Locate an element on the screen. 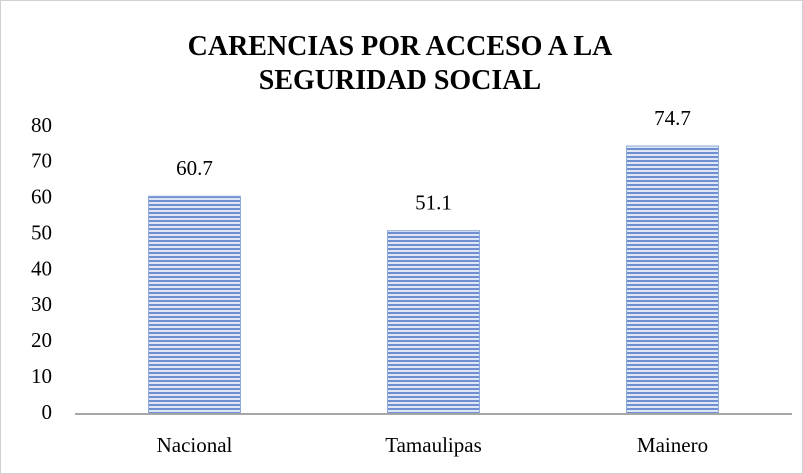 Image resolution: width=803 pixels, height=474 pixels. y-tick-label: 30 is located at coordinates (41, 304).